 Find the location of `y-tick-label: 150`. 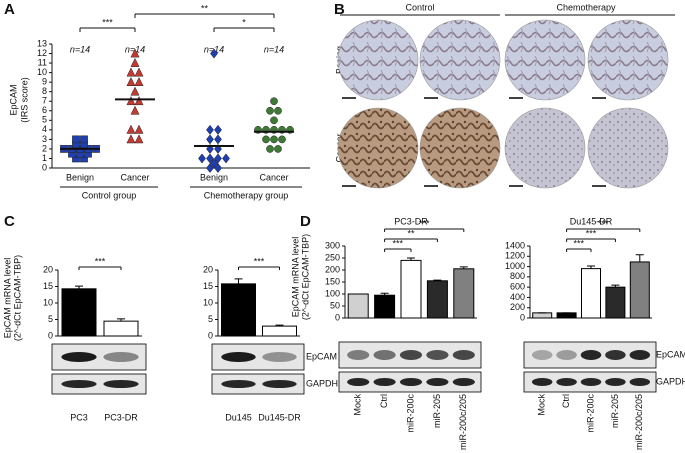

y-tick-label: 150 is located at coordinates (332, 281).